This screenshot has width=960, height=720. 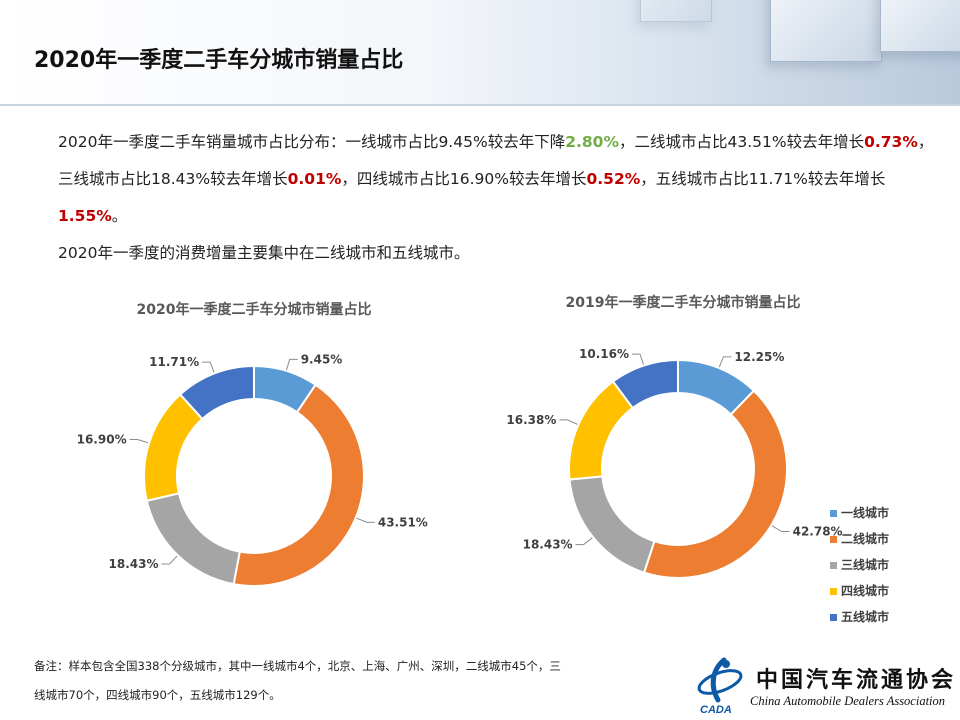 I want to click on donut-chart-2020: 9.45% 43.51% 18.43% 16.90% 11.71%, so click(x=252, y=469).